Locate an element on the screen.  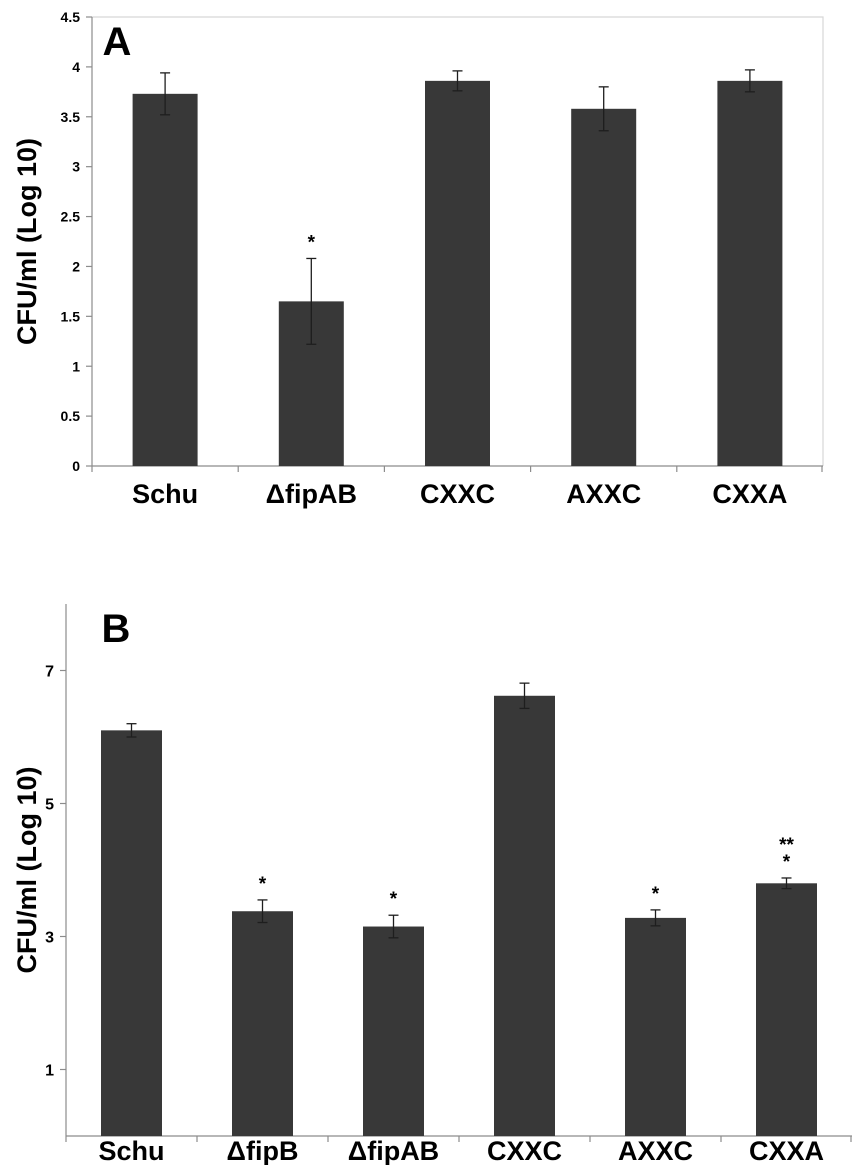
y-tick-label: 7 is located at coordinates (49, 671).